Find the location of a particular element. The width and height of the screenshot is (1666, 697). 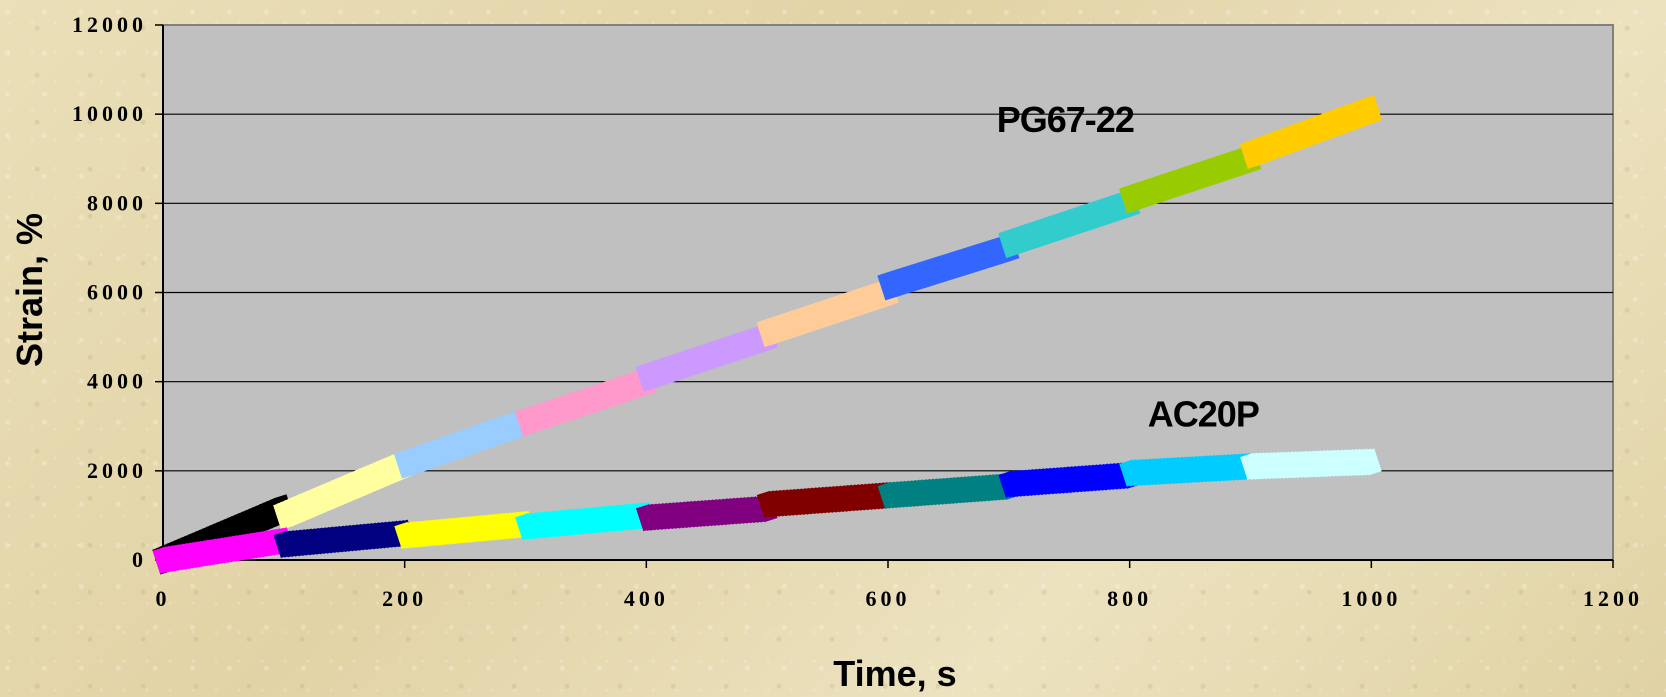

x-axis-title: Time, s is located at coordinates (894, 673).